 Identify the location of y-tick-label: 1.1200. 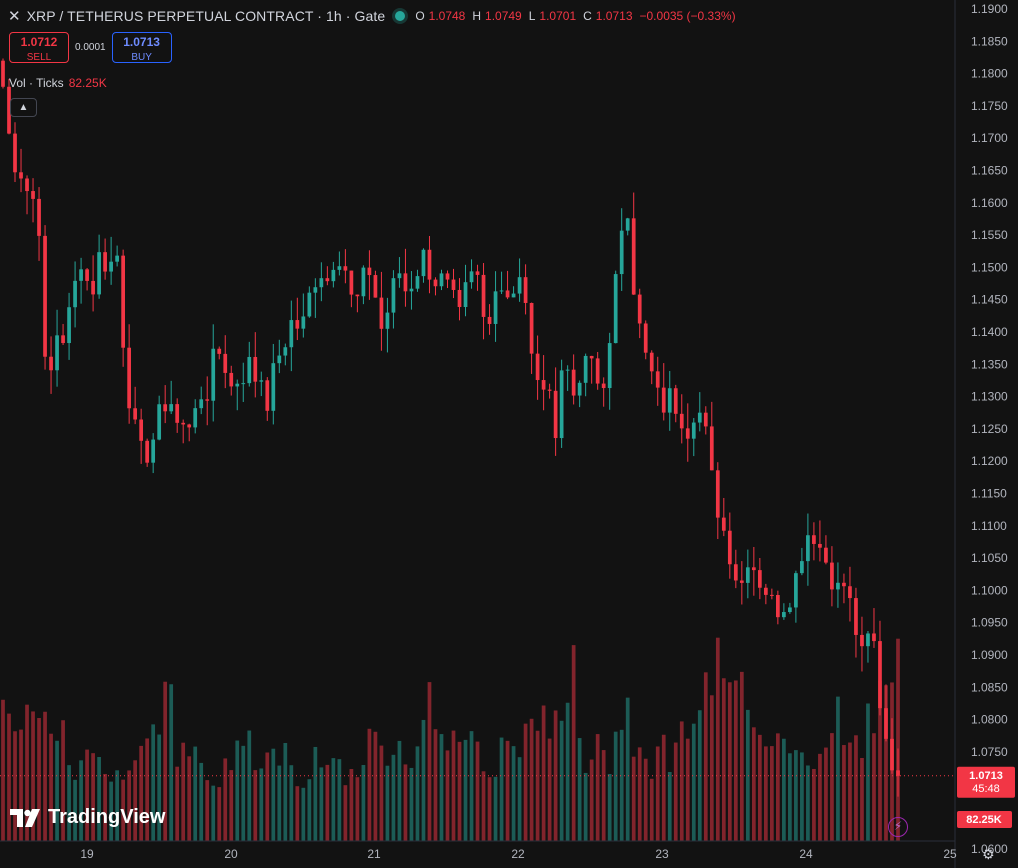
(989, 461).